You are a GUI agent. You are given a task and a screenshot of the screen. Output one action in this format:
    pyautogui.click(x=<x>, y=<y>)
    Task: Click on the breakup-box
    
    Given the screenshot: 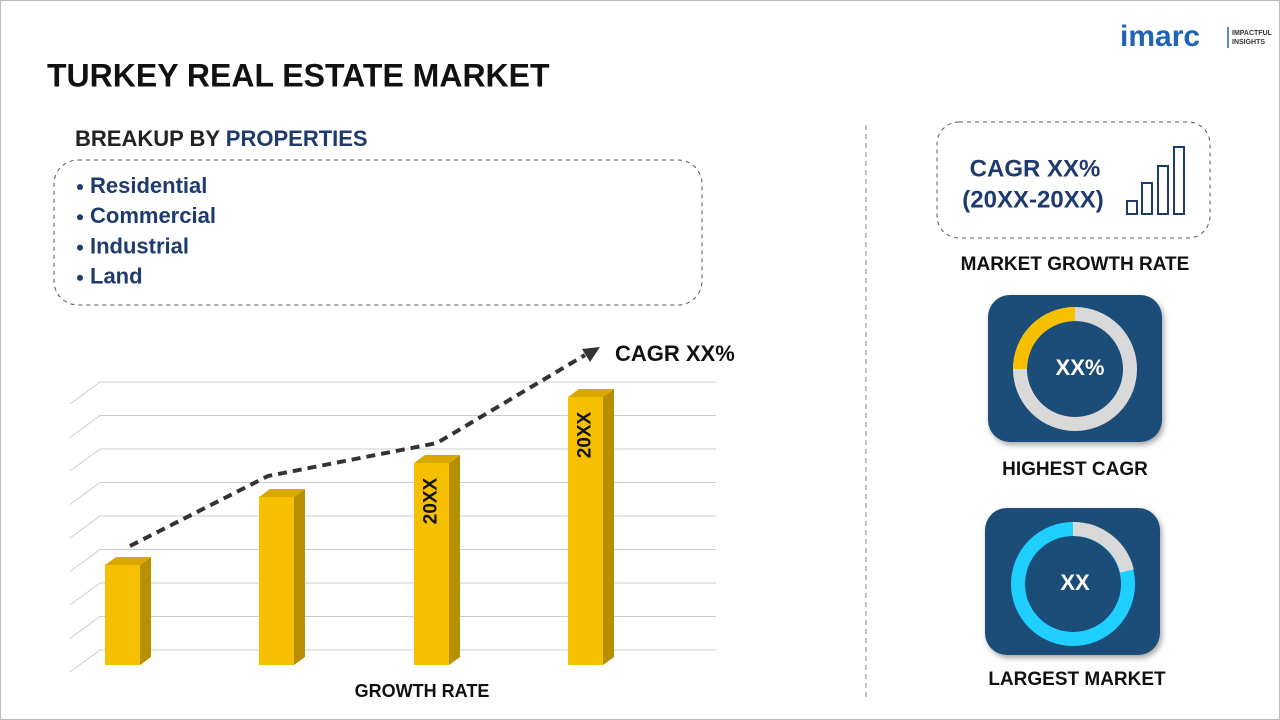 What is the action you would take?
    pyautogui.click(x=378, y=232)
    